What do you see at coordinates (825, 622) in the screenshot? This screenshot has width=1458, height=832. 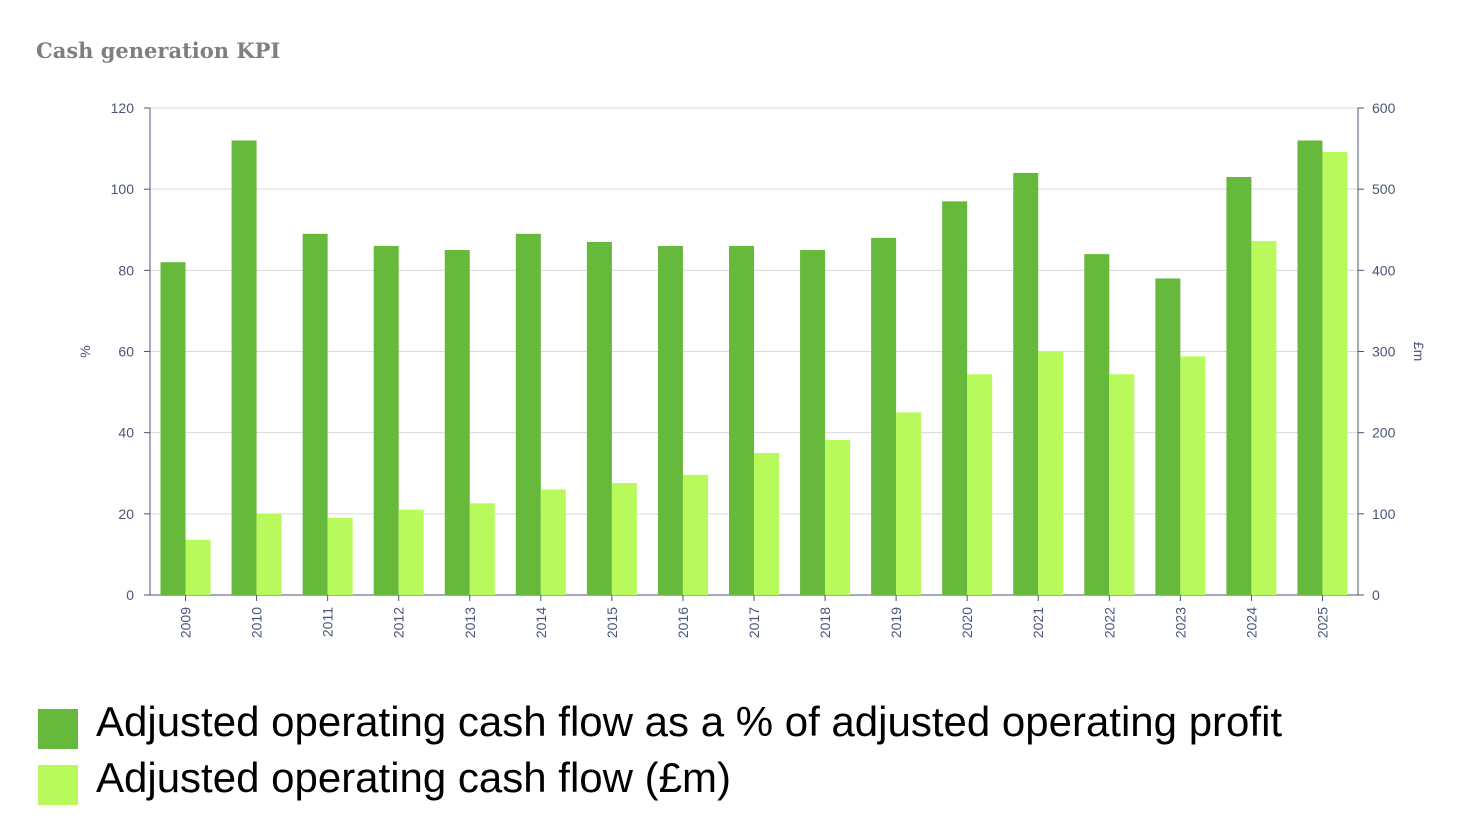 I see `x-tick-label-2018: 2018` at bounding box center [825, 622].